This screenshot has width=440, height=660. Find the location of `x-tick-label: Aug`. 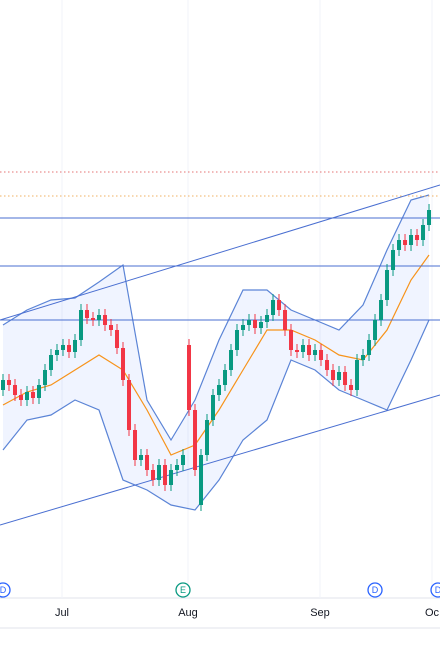

x-tick-label: Aug is located at coordinates (188, 613).